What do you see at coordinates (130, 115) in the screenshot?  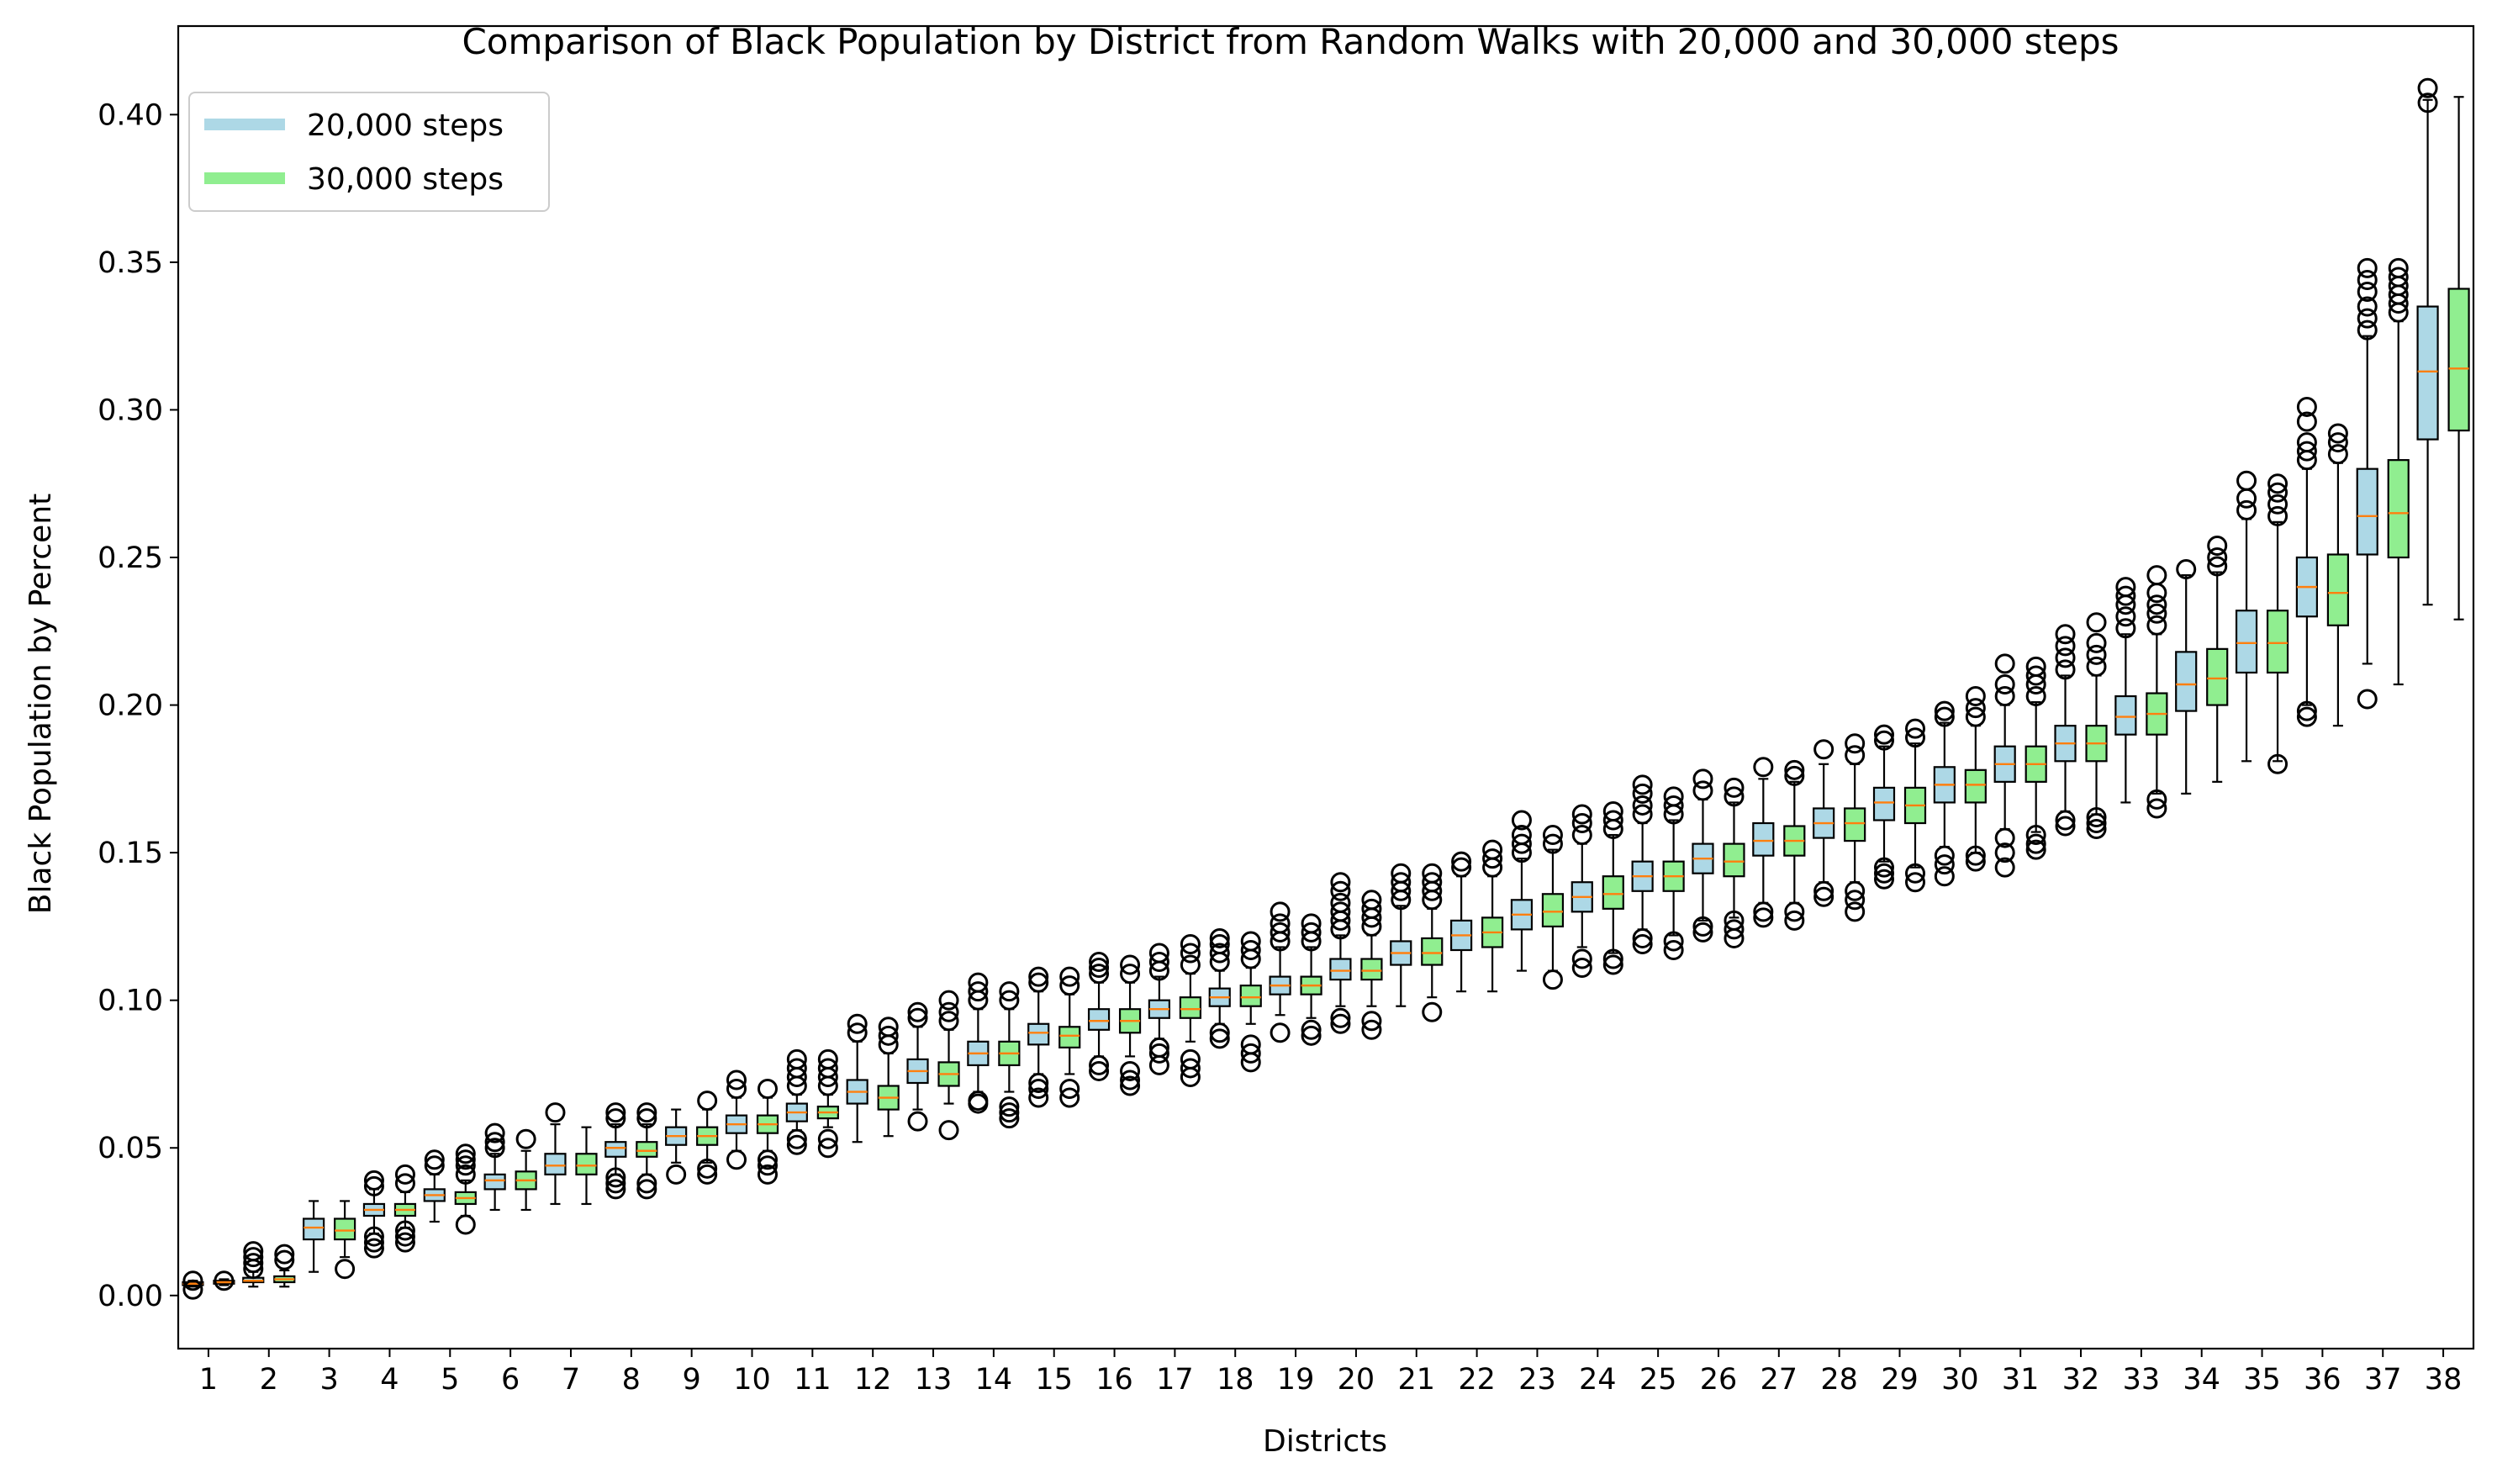 I see `y-tick-label: 0.40` at bounding box center [130, 115].